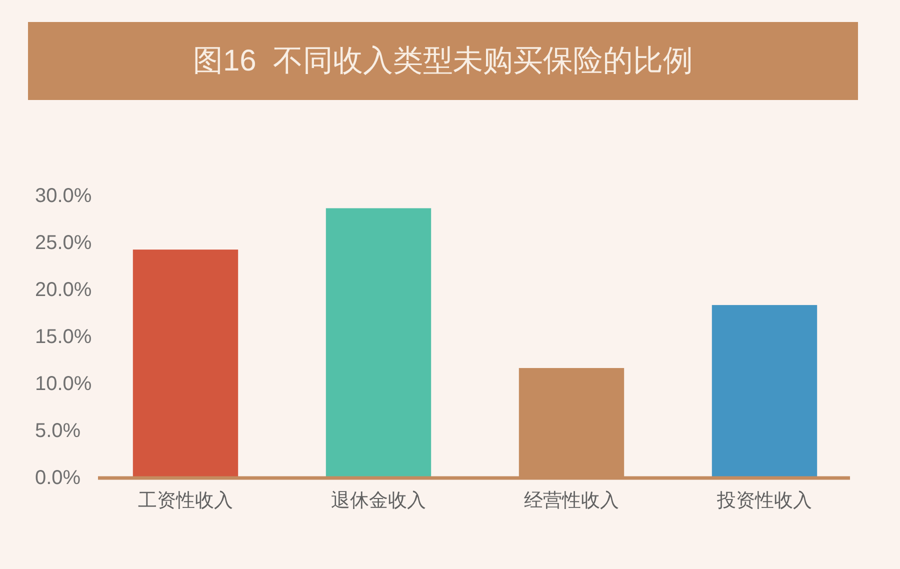  What do you see at coordinates (63, 337) in the screenshot?
I see `y-tick-label: 15.0%` at bounding box center [63, 337].